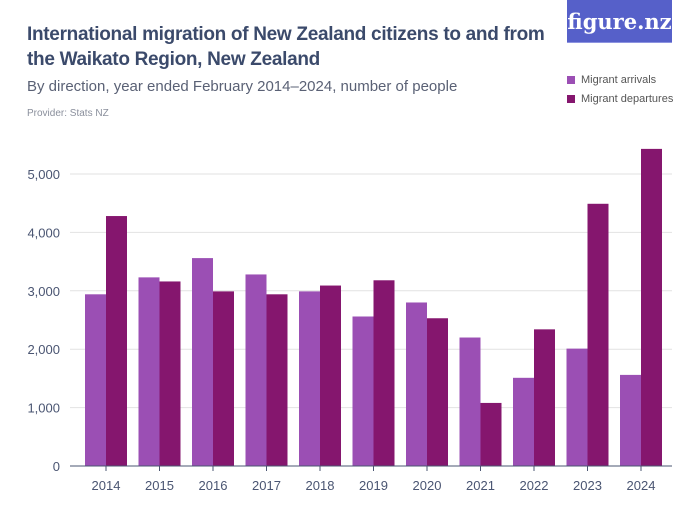 The height and width of the screenshot is (525, 700). I want to click on legend-item-departures: Migrant departures, so click(620, 98).